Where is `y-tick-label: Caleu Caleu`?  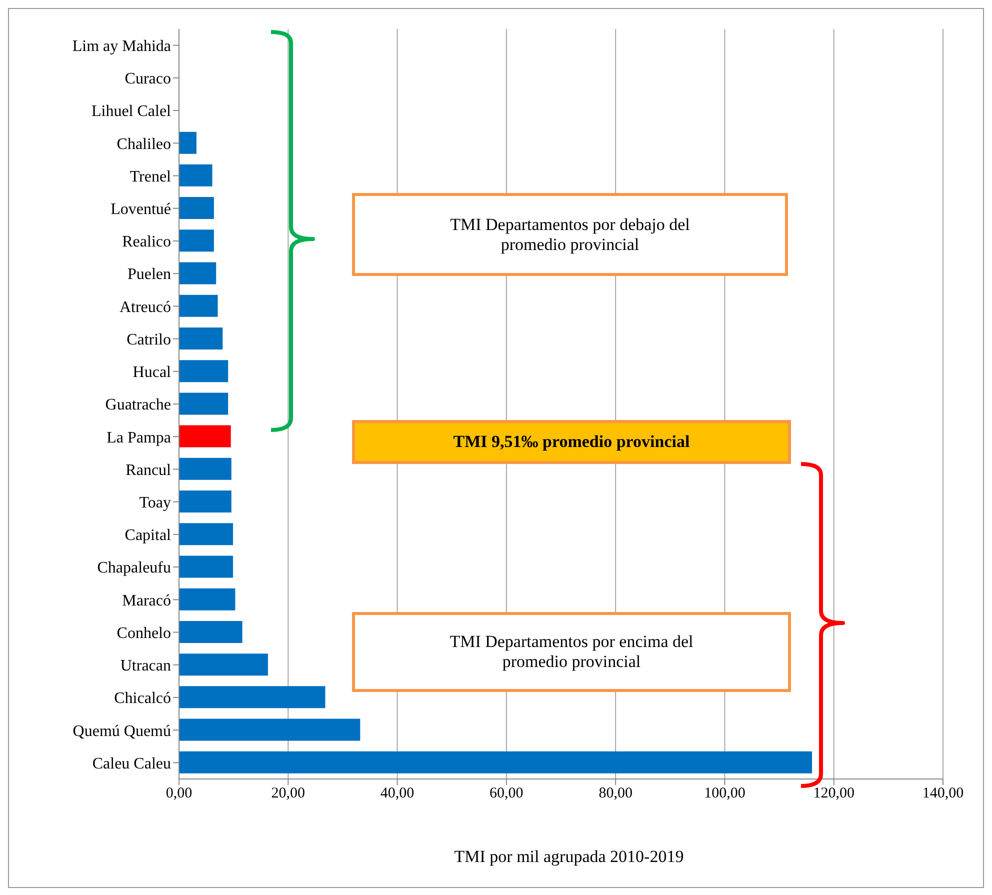 y-tick-label: Caleu Caleu is located at coordinates (131, 763).